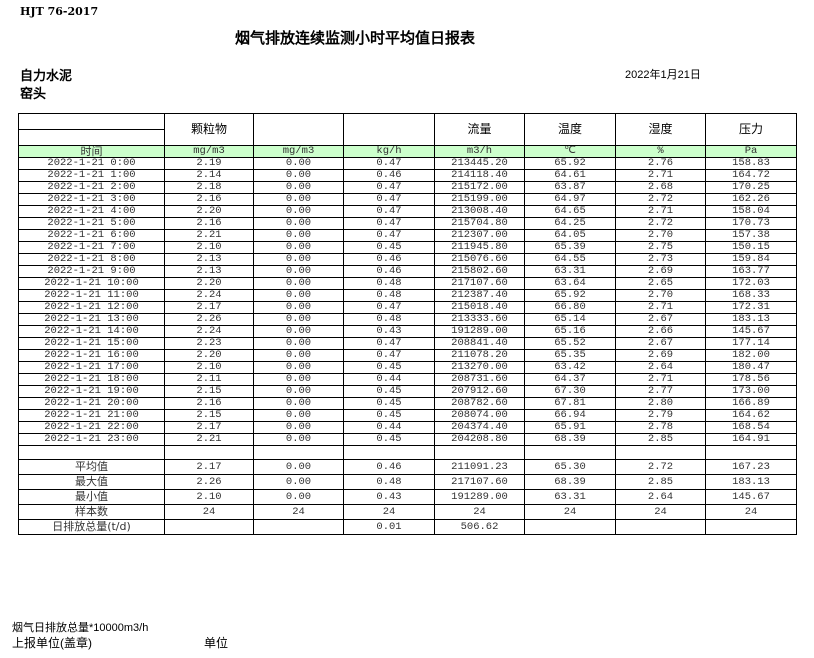  I want to click on stat-row-cell: 2.64, so click(660, 497).